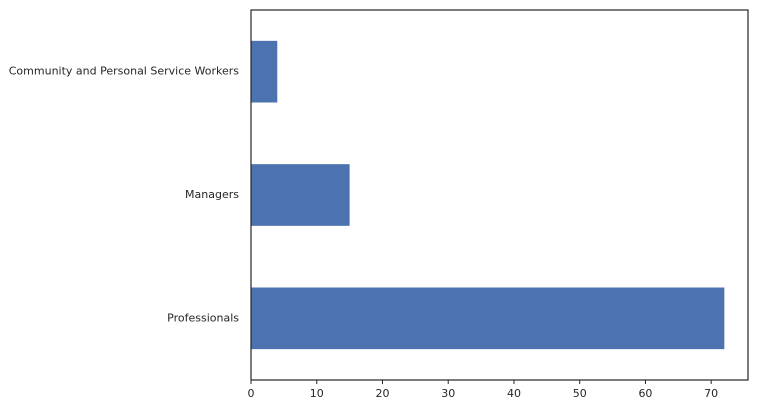 The height and width of the screenshot is (413, 757). Describe the element at coordinates (317, 393) in the screenshot. I see `x-tick-label: 10` at that location.